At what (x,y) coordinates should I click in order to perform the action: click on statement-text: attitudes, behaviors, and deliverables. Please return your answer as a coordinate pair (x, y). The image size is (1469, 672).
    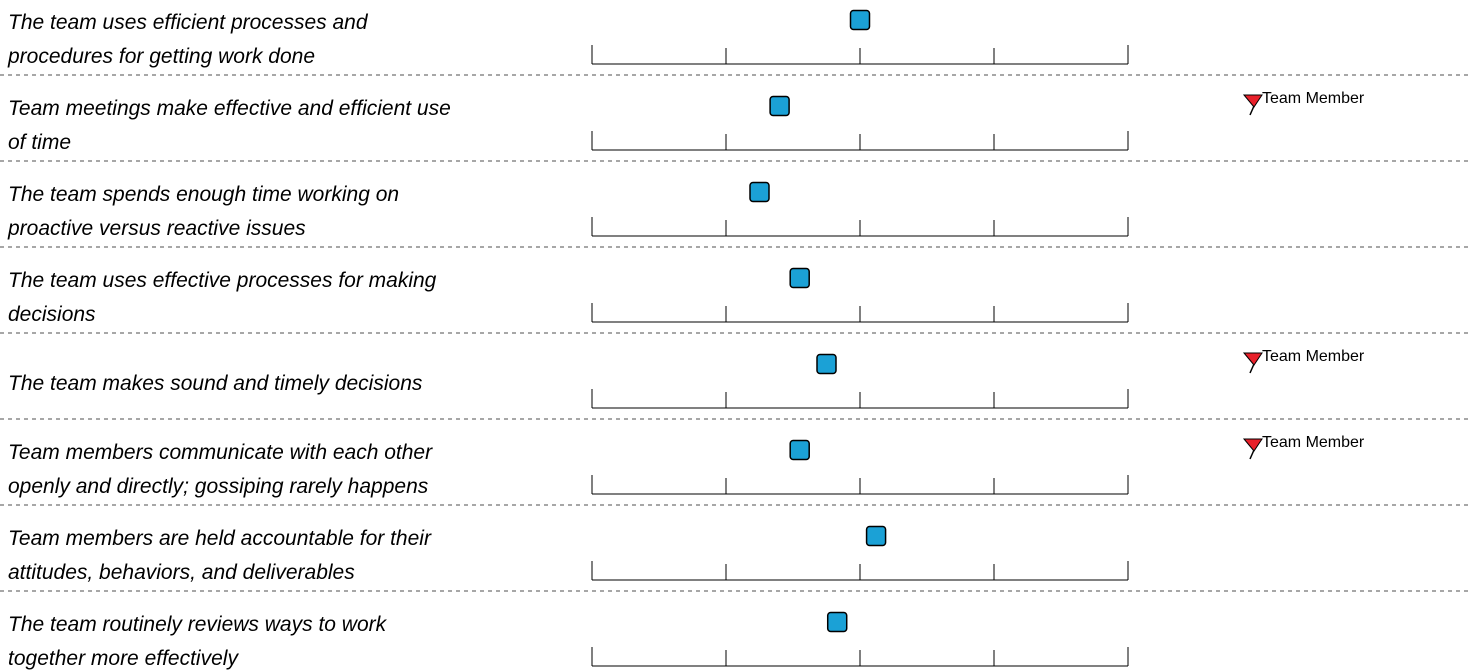
    Looking at the image, I should click on (181, 572).